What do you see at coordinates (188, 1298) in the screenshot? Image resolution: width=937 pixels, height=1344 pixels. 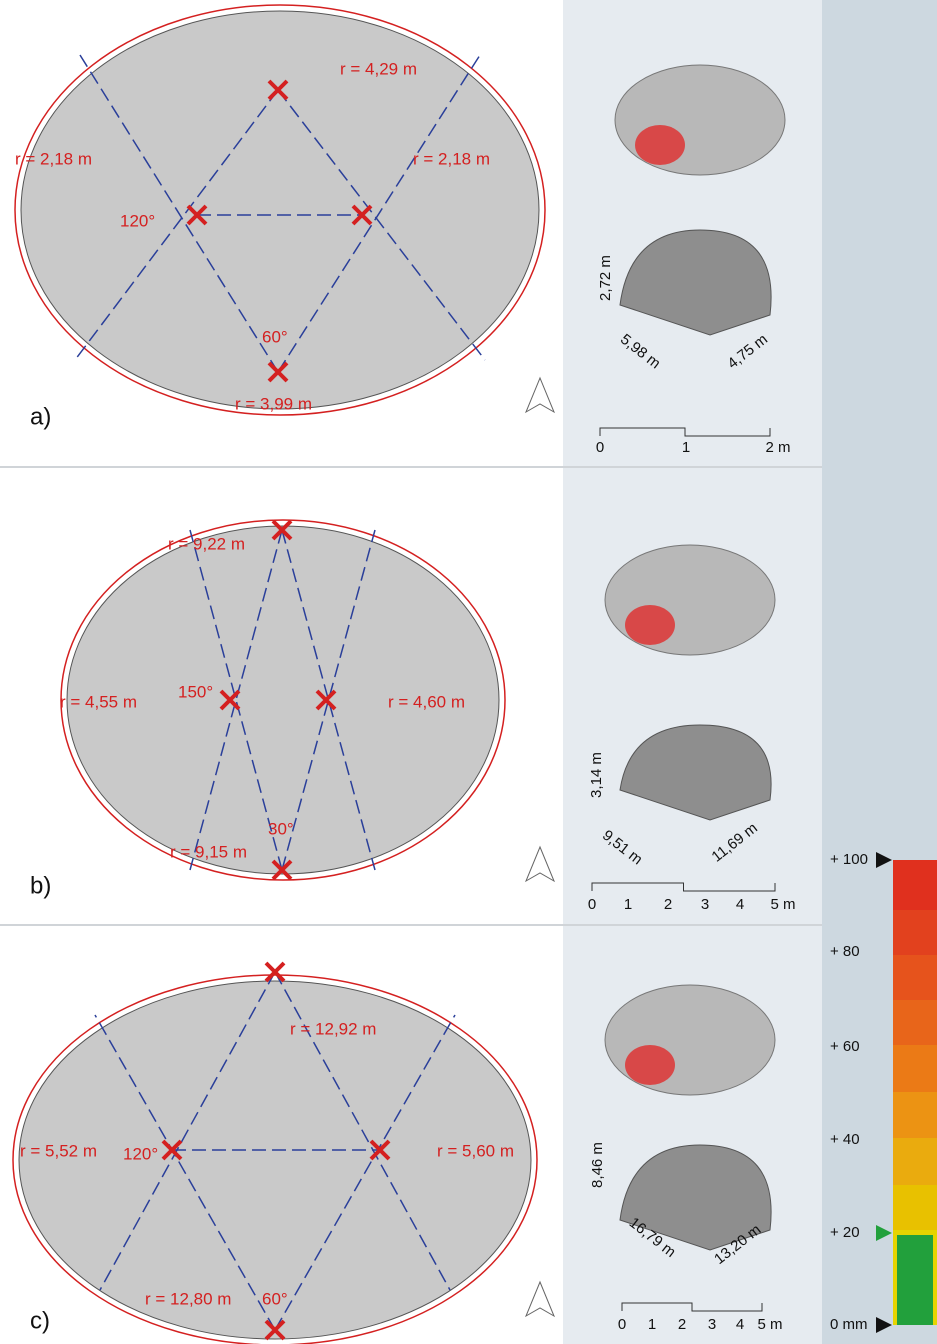 I see `radius-label: r = 12,80 m` at bounding box center [188, 1298].